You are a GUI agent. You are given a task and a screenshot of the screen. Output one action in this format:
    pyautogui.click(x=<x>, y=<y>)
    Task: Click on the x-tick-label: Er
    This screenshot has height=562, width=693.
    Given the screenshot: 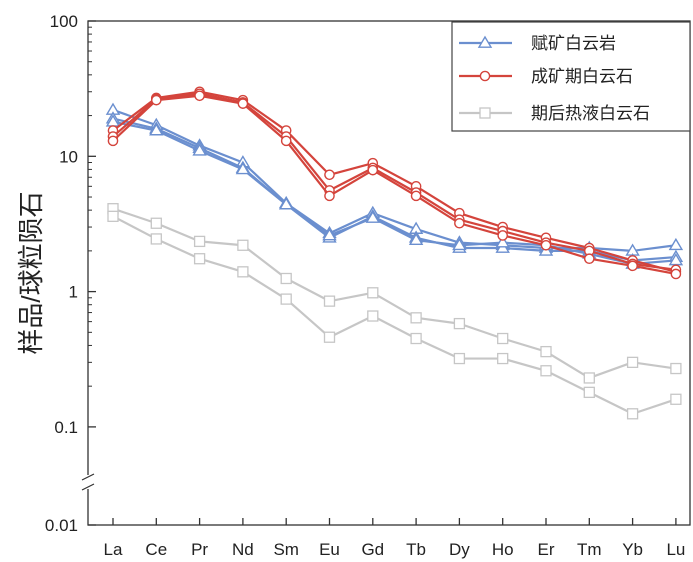 What is the action you would take?
    pyautogui.click(x=546, y=549)
    